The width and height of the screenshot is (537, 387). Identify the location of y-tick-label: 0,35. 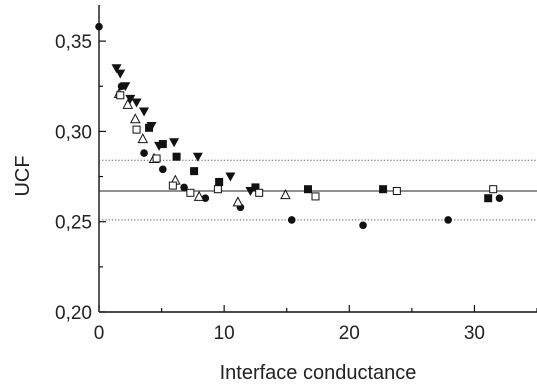
(73, 42).